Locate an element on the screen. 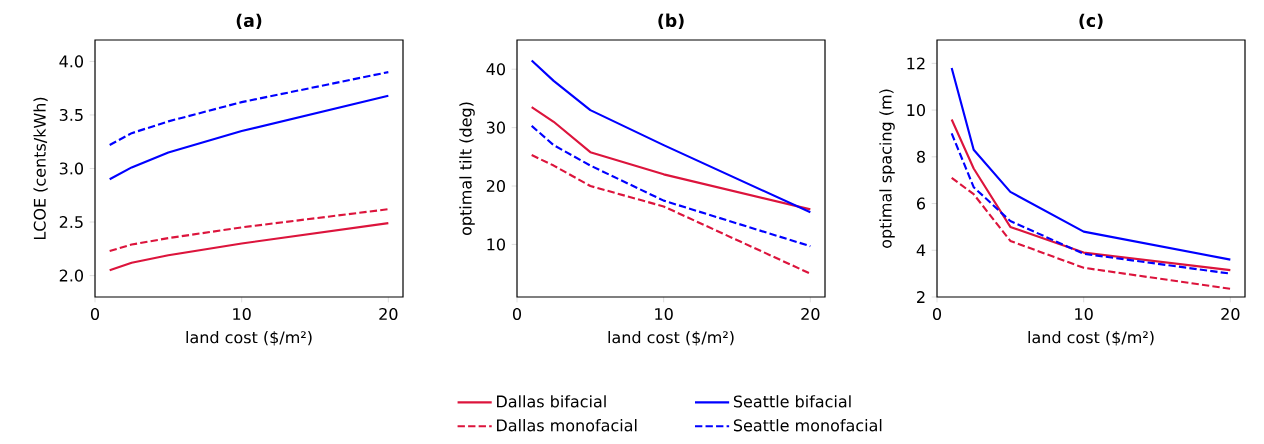  chart-title: (a) is located at coordinates (249, 21).